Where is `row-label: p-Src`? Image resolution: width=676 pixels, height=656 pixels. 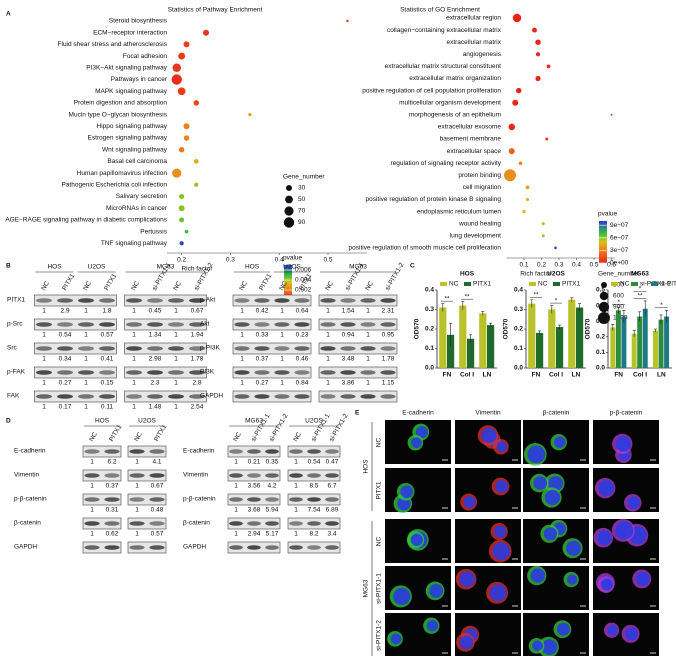
row-label: p-Src is located at coordinates (15, 324).